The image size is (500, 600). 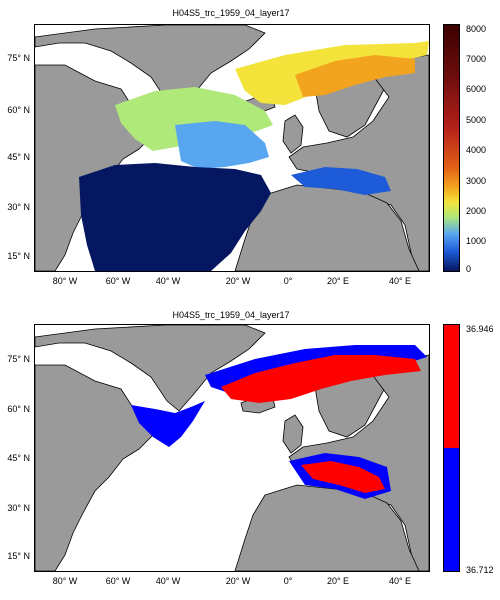 I want to click on lon-label-40w-bottom: 40° W, so click(x=168, y=581).